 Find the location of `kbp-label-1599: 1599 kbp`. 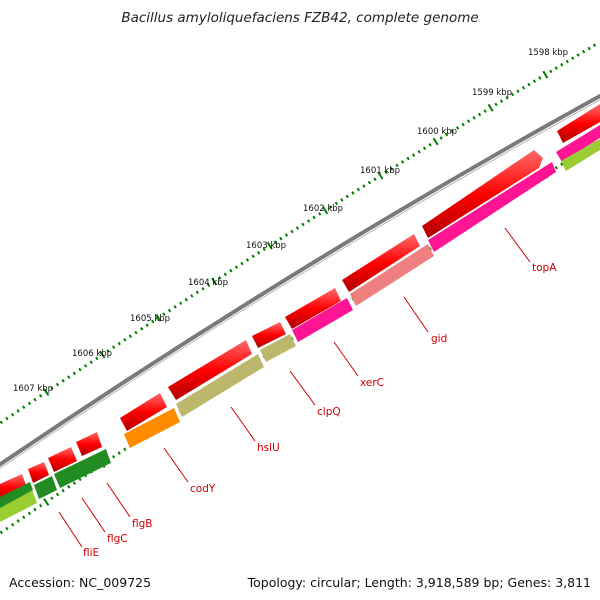

kbp-label-1599: 1599 kbp is located at coordinates (492, 93).